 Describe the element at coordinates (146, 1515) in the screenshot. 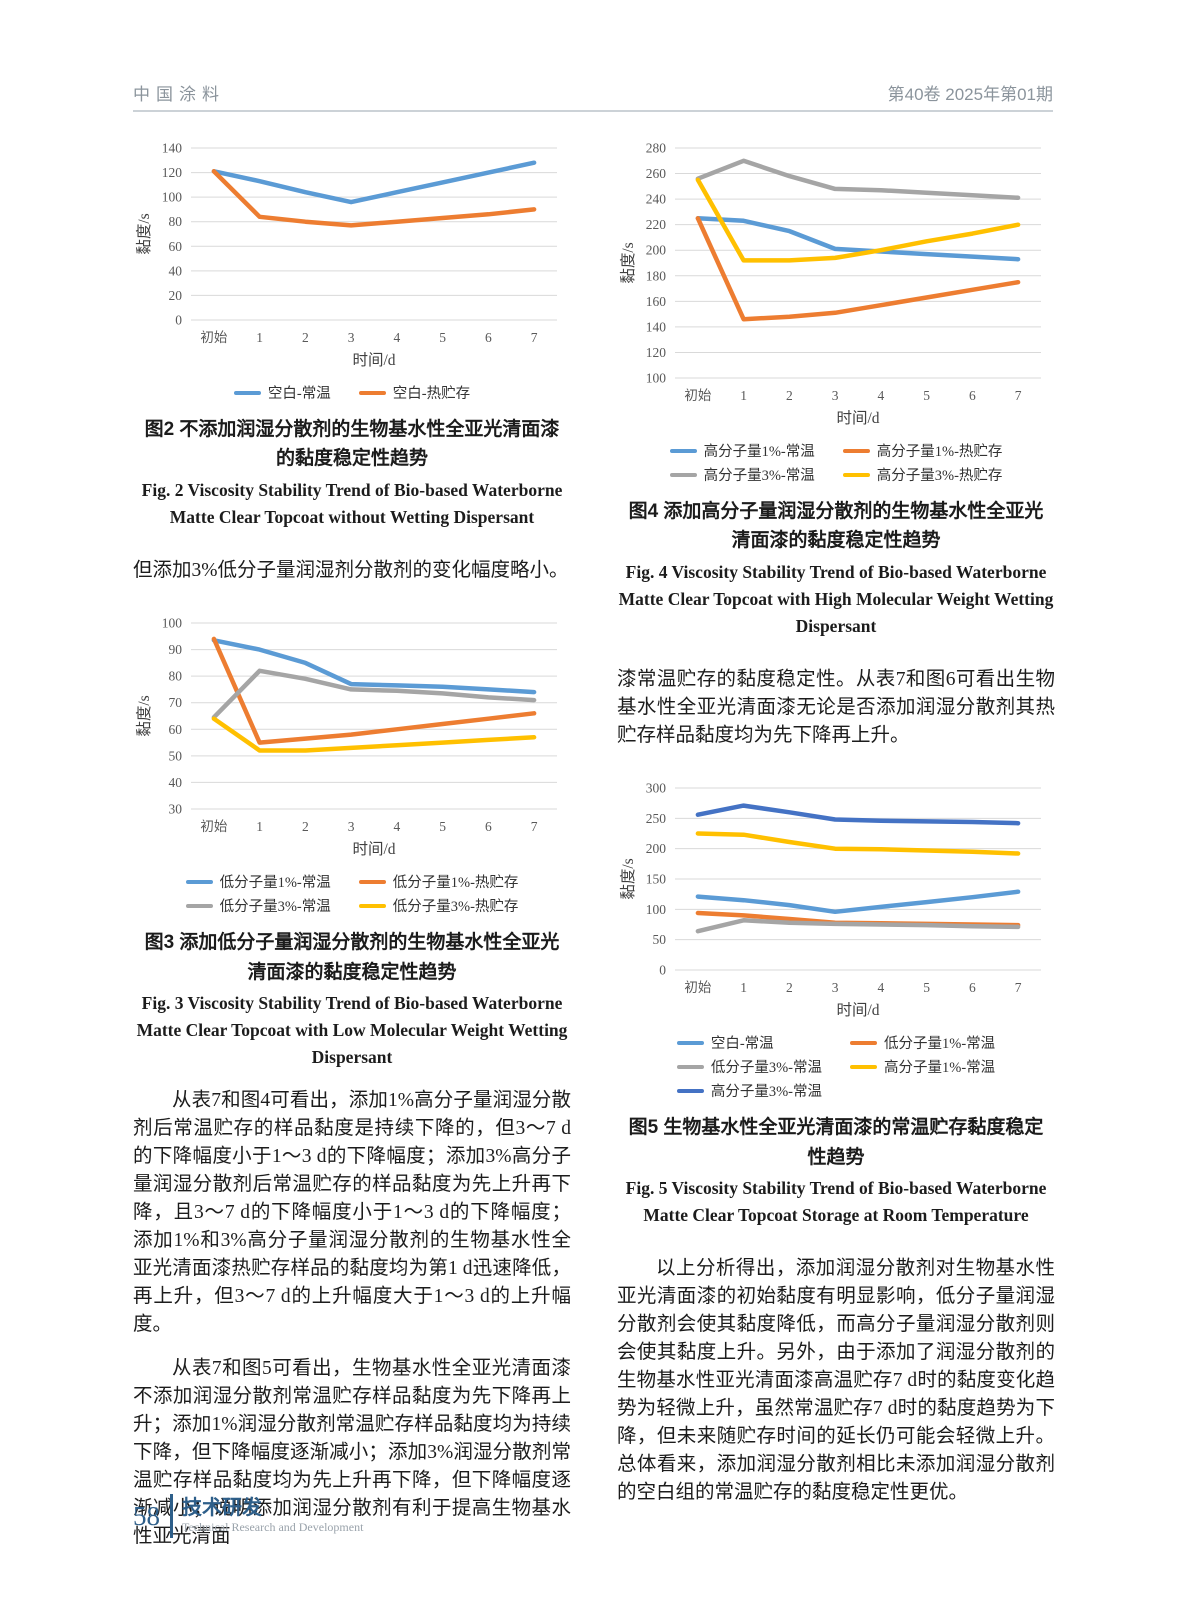

I see `page-number: 58` at that location.